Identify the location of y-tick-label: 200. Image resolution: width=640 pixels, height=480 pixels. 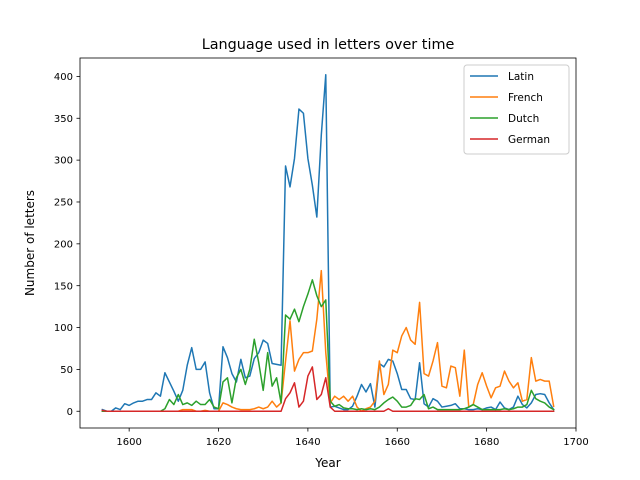
(63, 244).